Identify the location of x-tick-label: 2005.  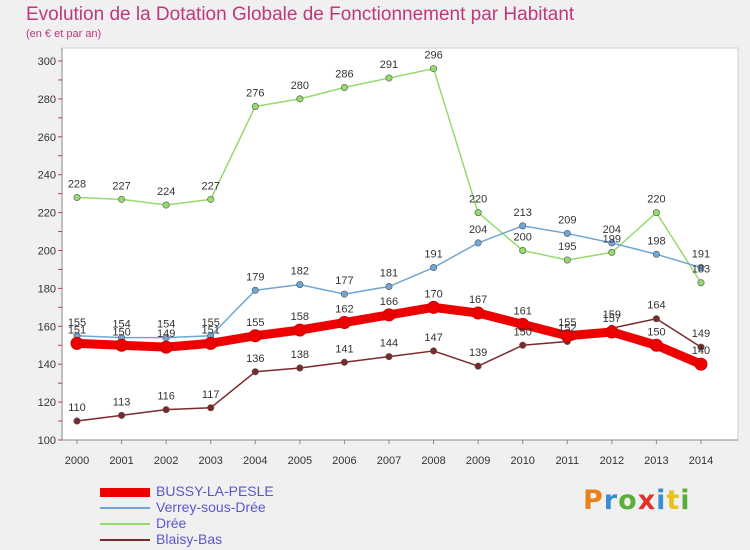
(300, 461).